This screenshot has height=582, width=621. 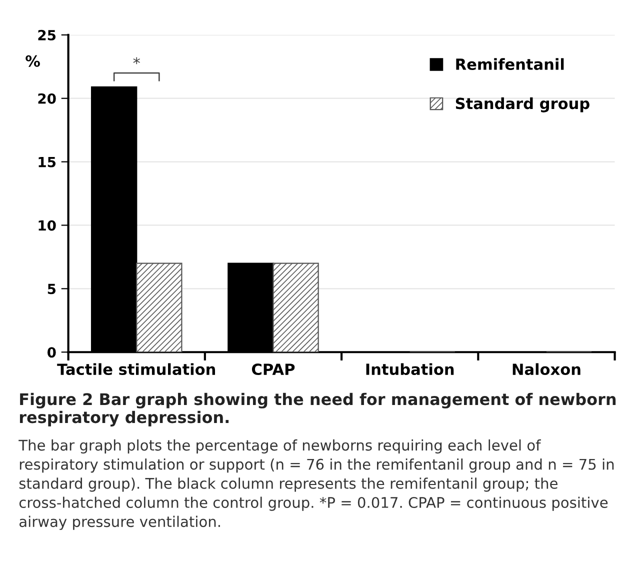 I want to click on x-tick-label: Intubation, so click(x=410, y=369).